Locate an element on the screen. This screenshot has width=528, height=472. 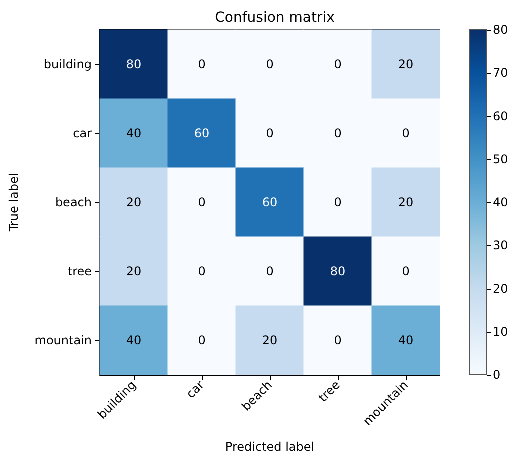
y-axis-title: True label is located at coordinates (14, 203).